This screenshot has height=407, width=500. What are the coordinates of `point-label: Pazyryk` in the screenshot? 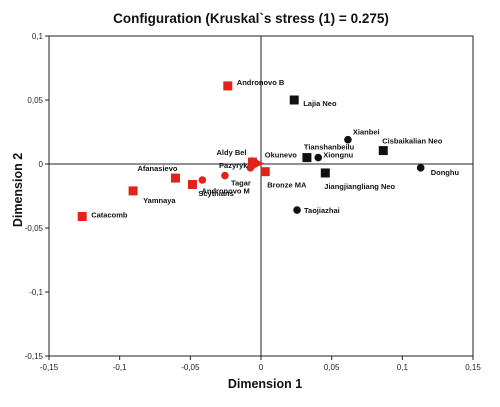 It's located at (233, 165).